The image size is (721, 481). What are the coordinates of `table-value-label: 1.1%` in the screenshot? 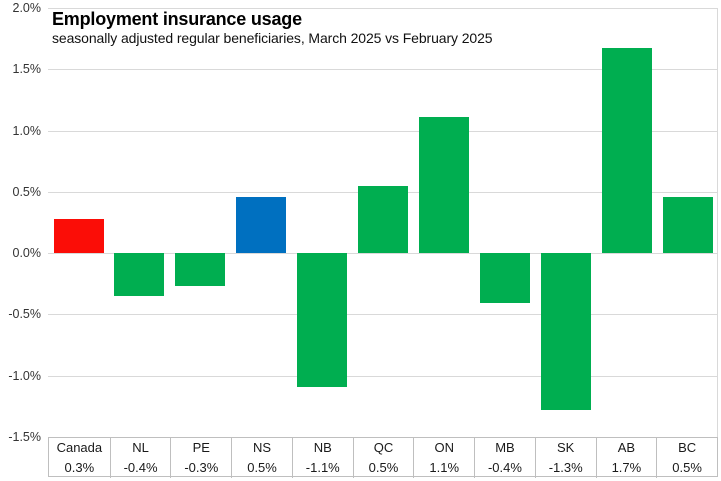 It's located at (443, 468).